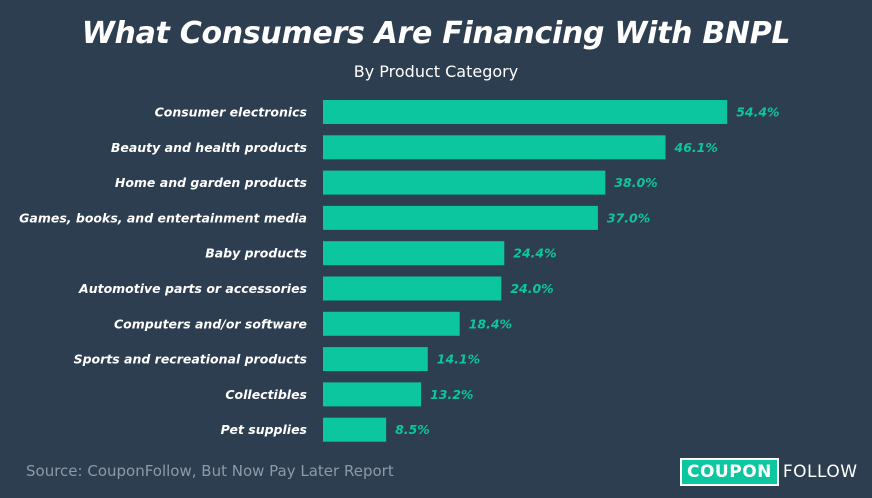 This screenshot has height=498, width=872. Describe the element at coordinates (264, 429) in the screenshot. I see `category-label: Pet supplies` at that location.